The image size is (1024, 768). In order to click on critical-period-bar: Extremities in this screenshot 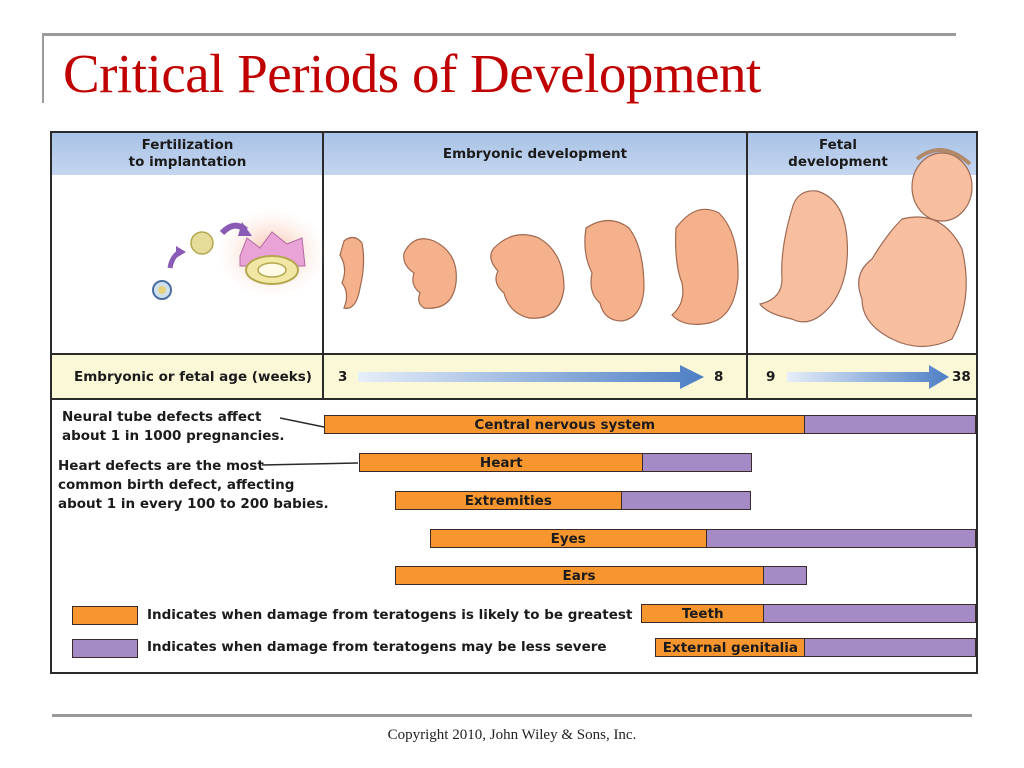, I will do `click(572, 500)`.